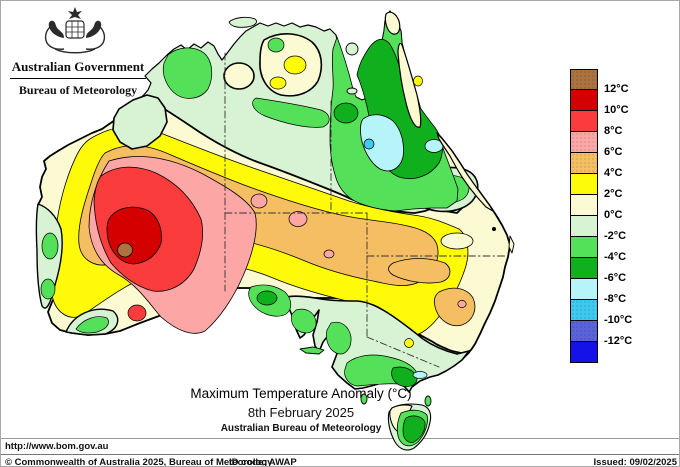 Image resolution: width=680 pixels, height=467 pixels. What do you see at coordinates (418, 81) in the screenshot?
I see `capeyork-yellow-dot` at bounding box center [418, 81].